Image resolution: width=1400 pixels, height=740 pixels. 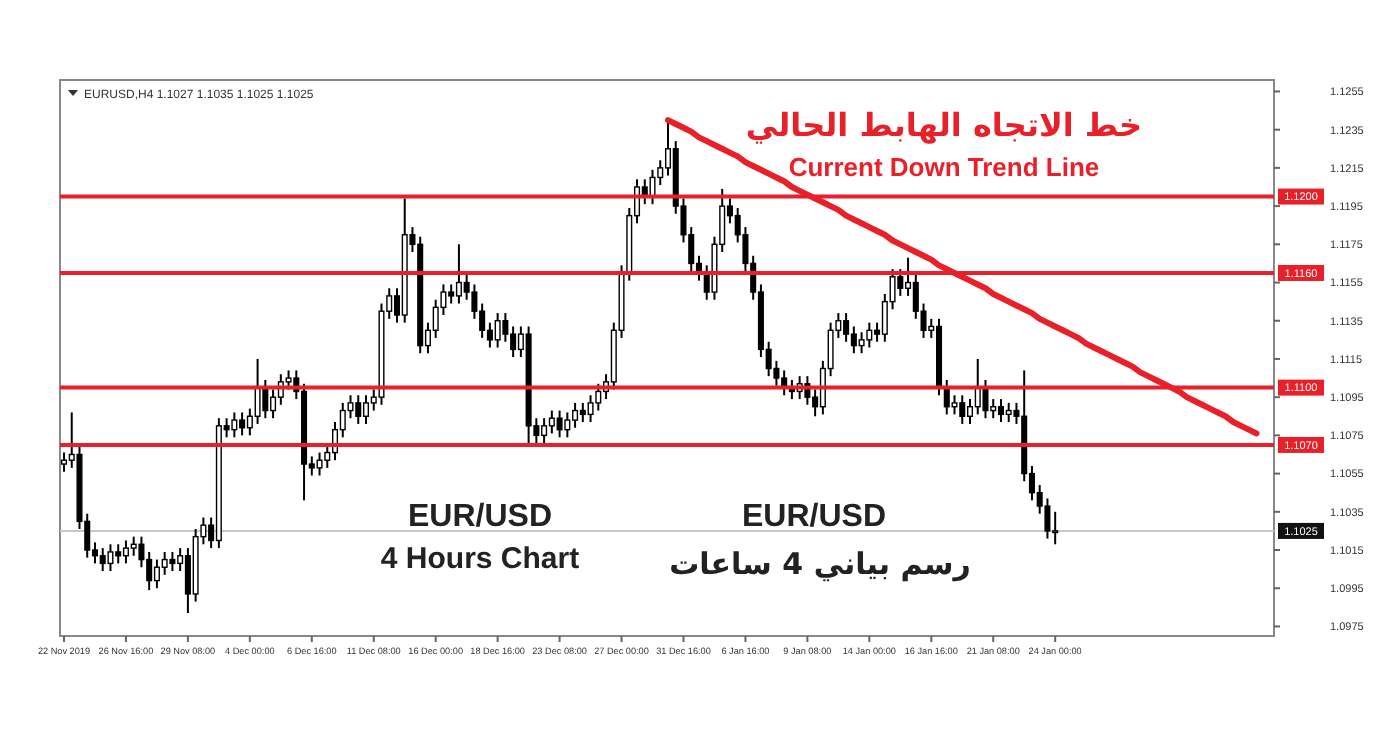 What do you see at coordinates (480, 559) in the screenshot?
I see `annotation: 4 Hours Chart` at bounding box center [480, 559].